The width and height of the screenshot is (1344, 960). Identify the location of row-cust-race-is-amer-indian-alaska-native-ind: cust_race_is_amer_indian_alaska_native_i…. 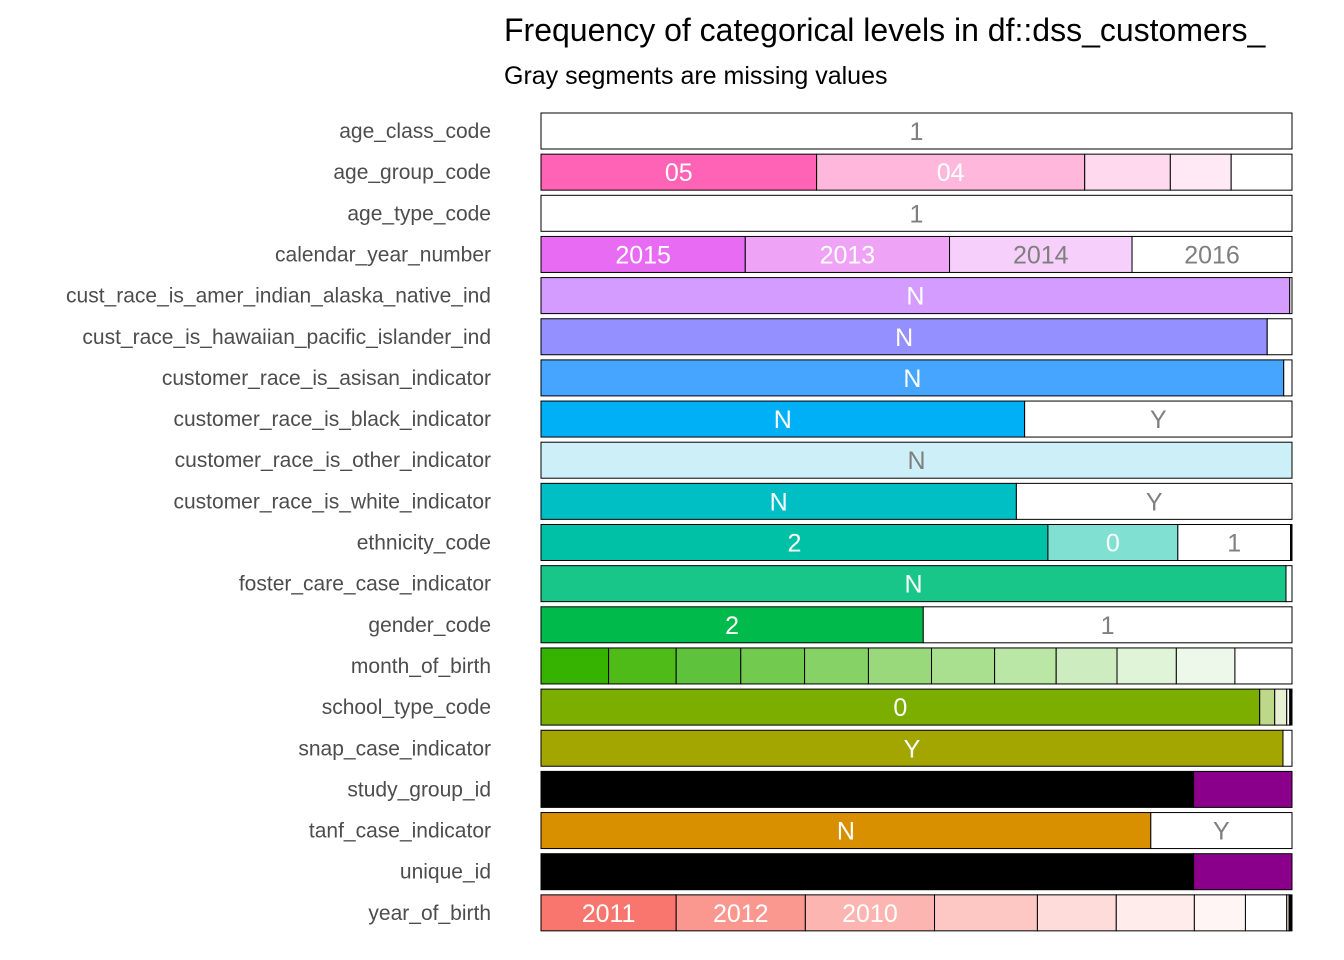
(679, 296).